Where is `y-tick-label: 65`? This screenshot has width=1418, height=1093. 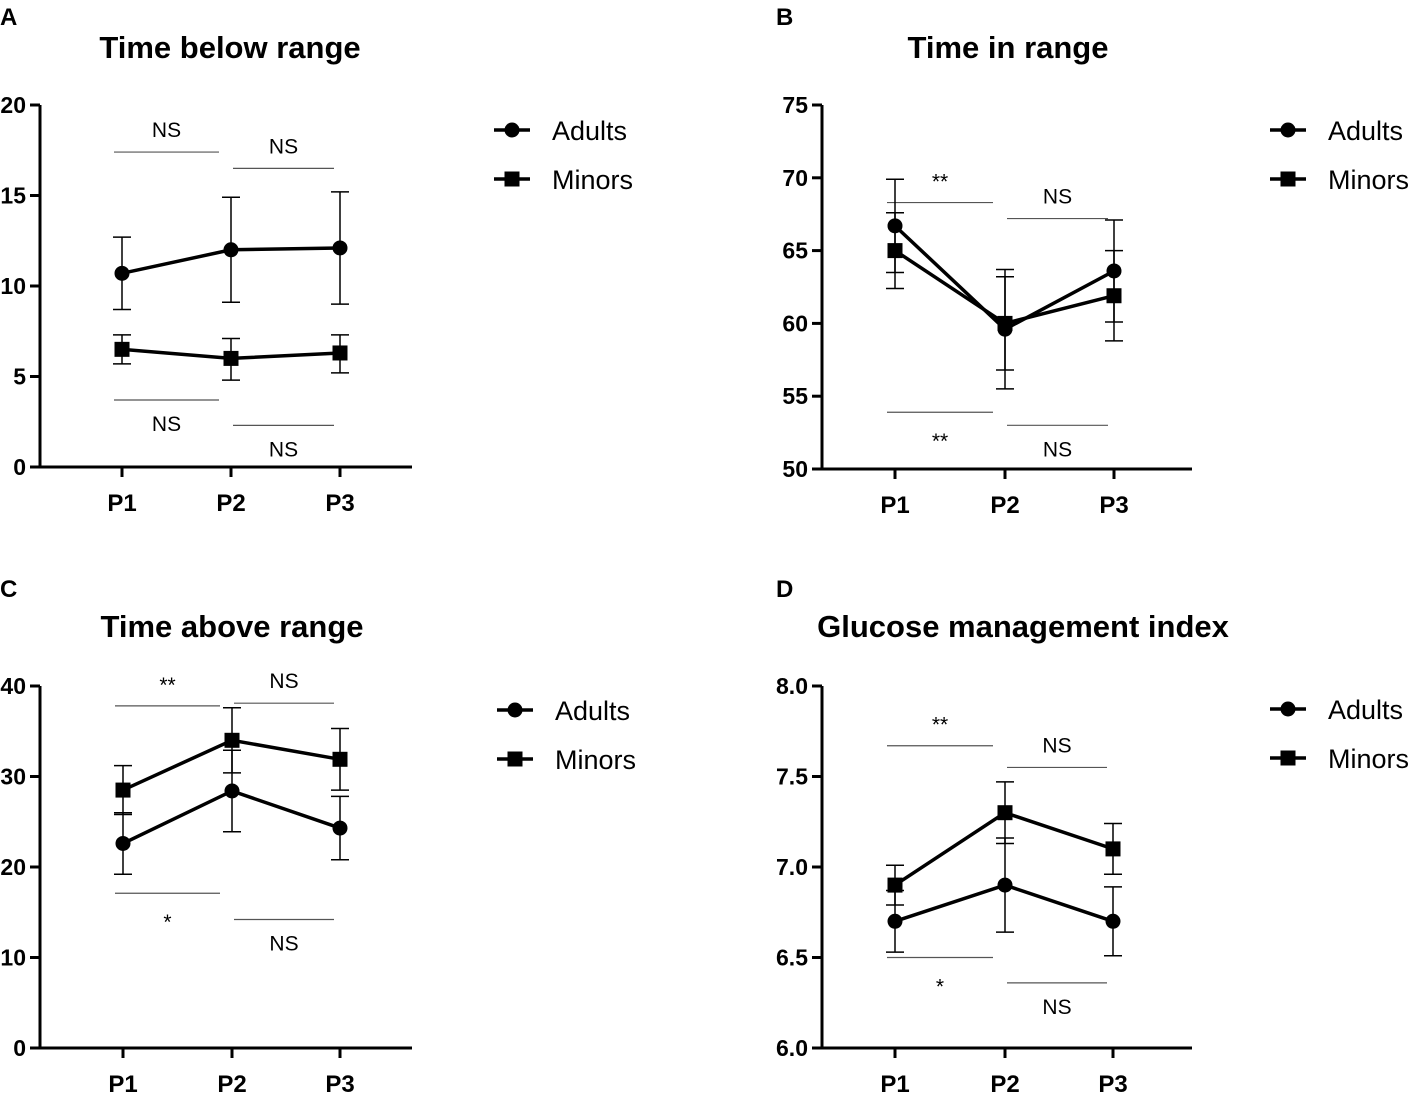
y-tick-label: 65 is located at coordinates (795, 251).